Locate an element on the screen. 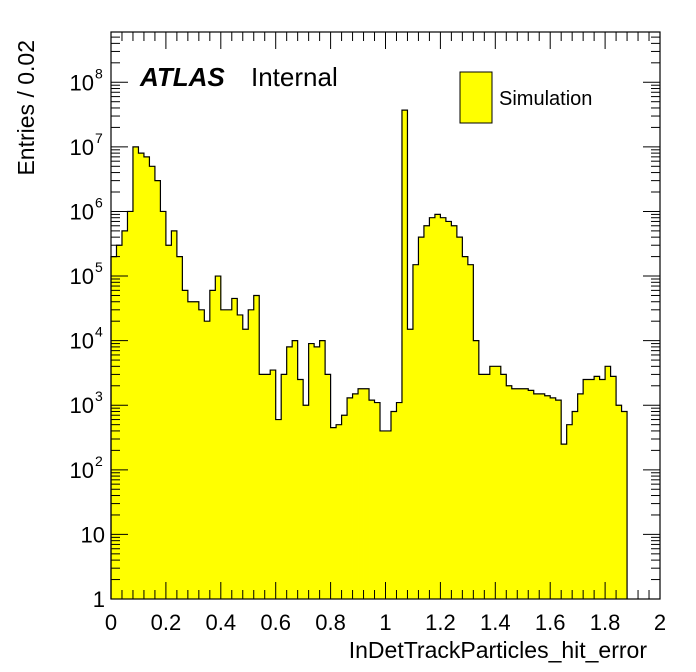 This screenshot has height=672, width=696. x-tick-label: 2 is located at coordinates (660, 622).